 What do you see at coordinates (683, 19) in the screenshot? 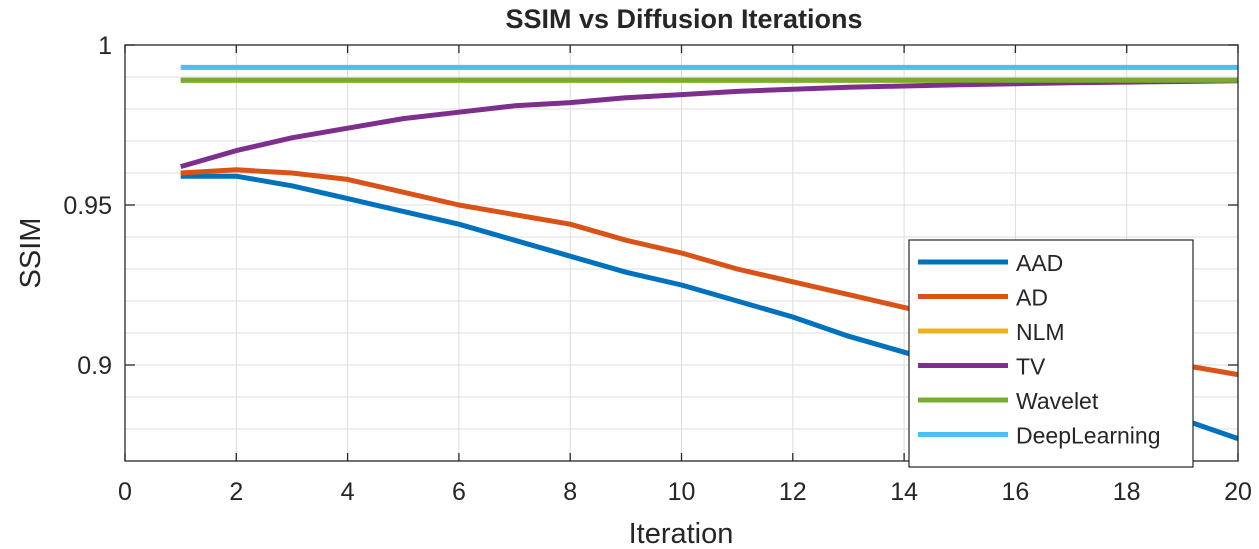
I see `chart-title: SSIM vs Diffusion Iterations` at bounding box center [683, 19].